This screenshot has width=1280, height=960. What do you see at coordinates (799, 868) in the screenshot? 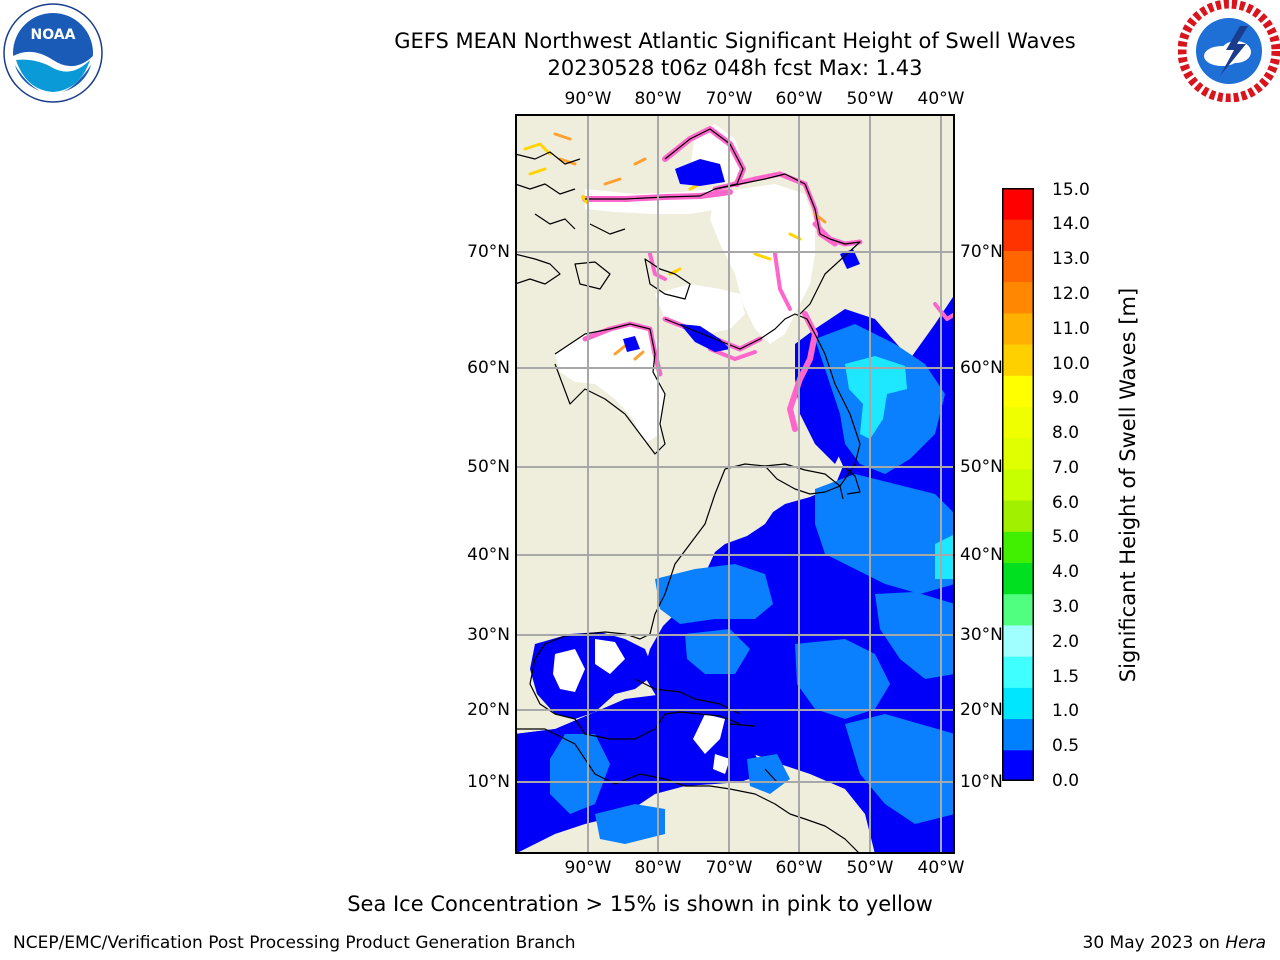
I see `lon-tick-bottom: 60°W` at bounding box center [799, 868].